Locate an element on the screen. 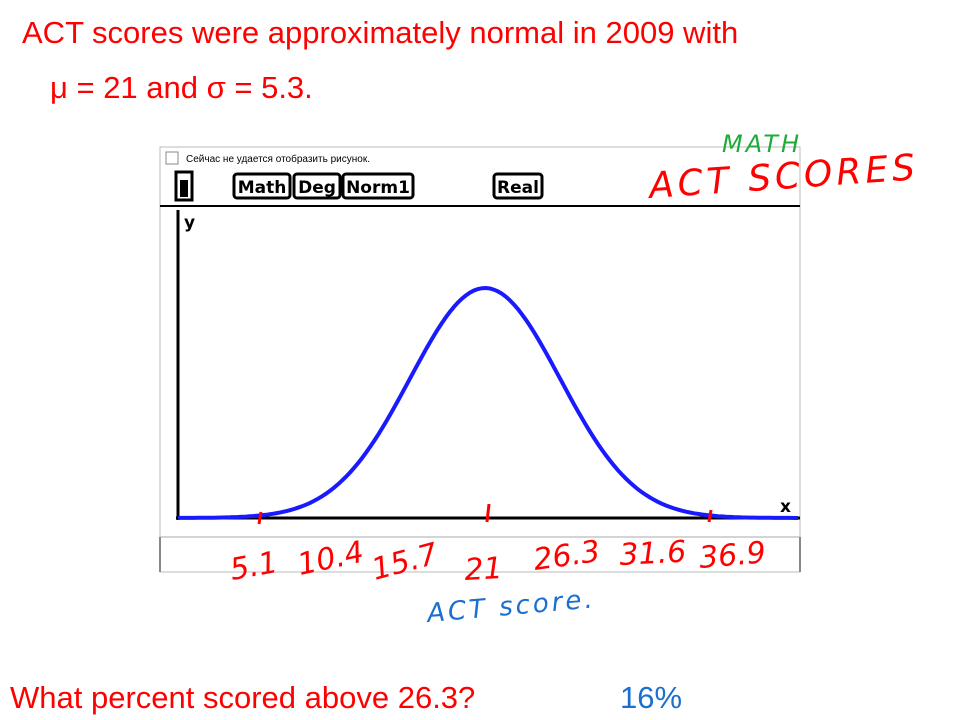 This screenshot has height=720, width=960. status-label: Real is located at coordinates (518, 188).